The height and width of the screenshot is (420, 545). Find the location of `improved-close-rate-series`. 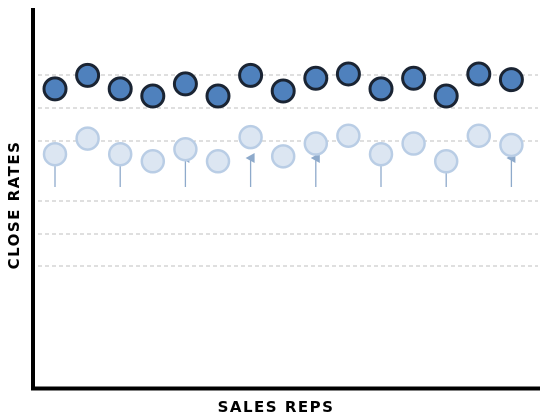

improved-close-rate-series is located at coordinates (283, 85).